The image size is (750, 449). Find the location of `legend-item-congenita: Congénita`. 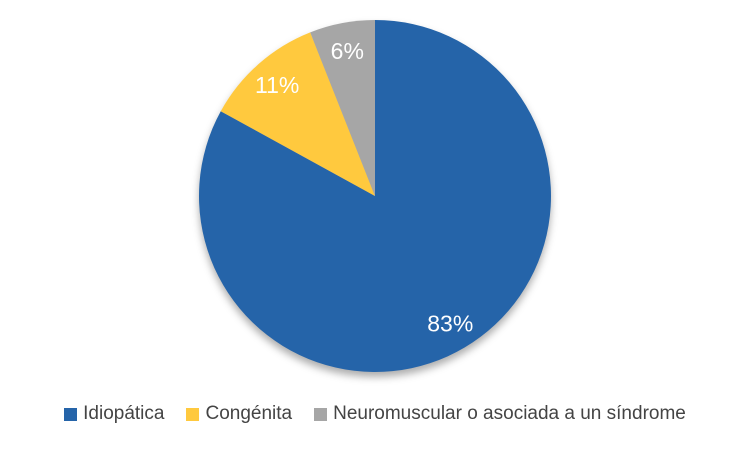

legend-item-congenita: Congénita is located at coordinates (239, 414).